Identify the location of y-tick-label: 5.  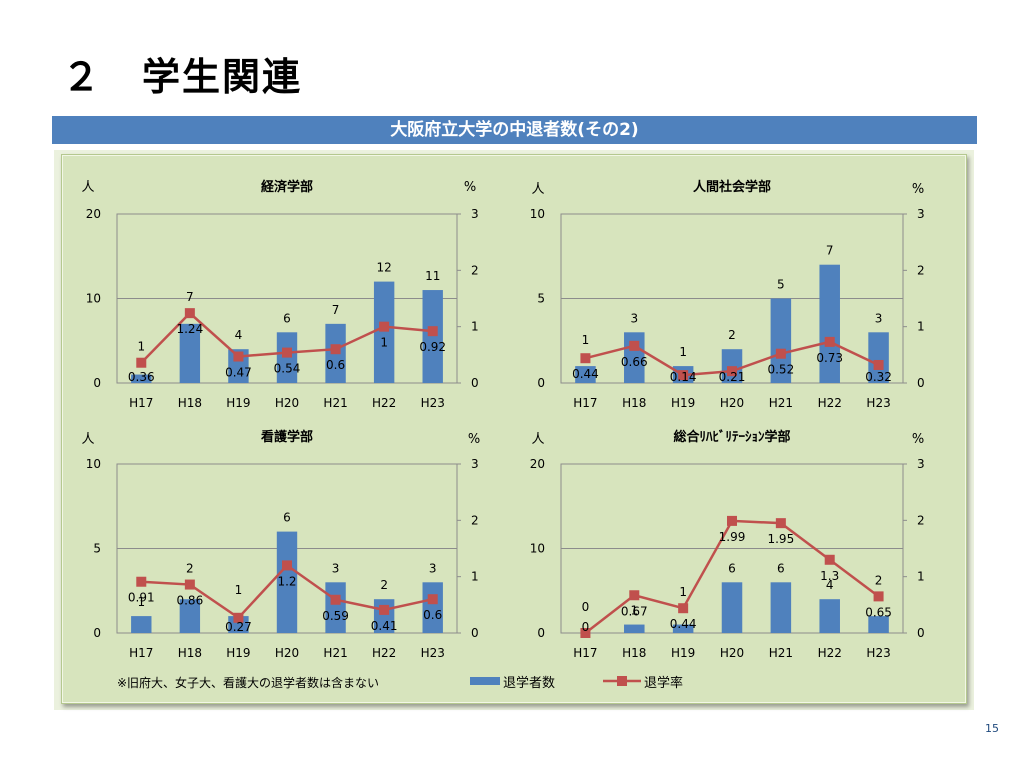
(541, 299).